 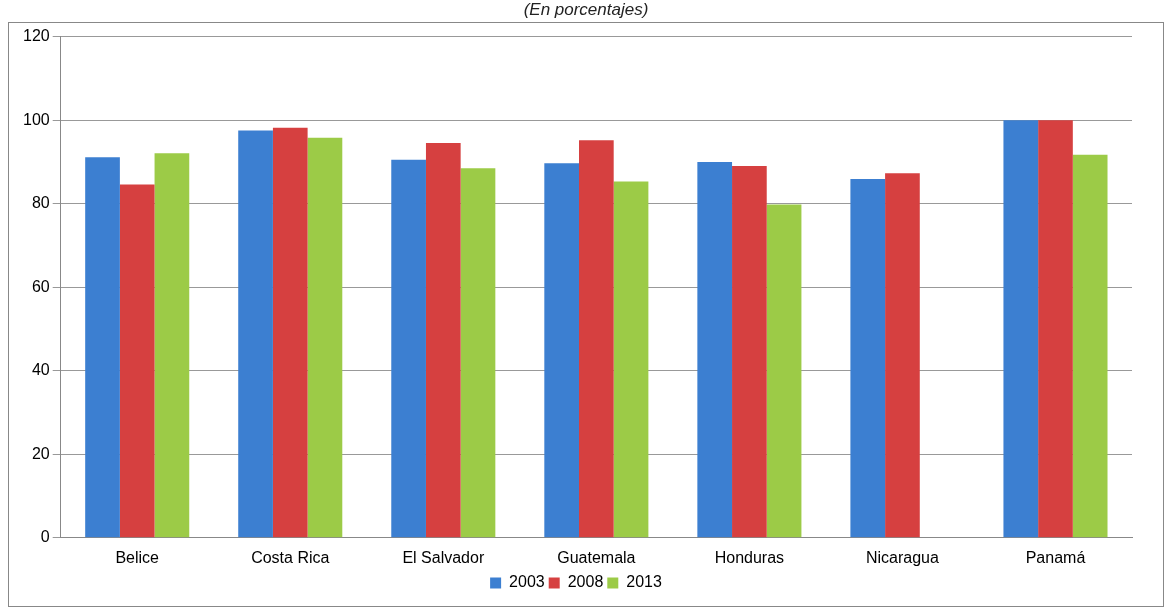 I want to click on legend-label: 2008, so click(x=585, y=582).